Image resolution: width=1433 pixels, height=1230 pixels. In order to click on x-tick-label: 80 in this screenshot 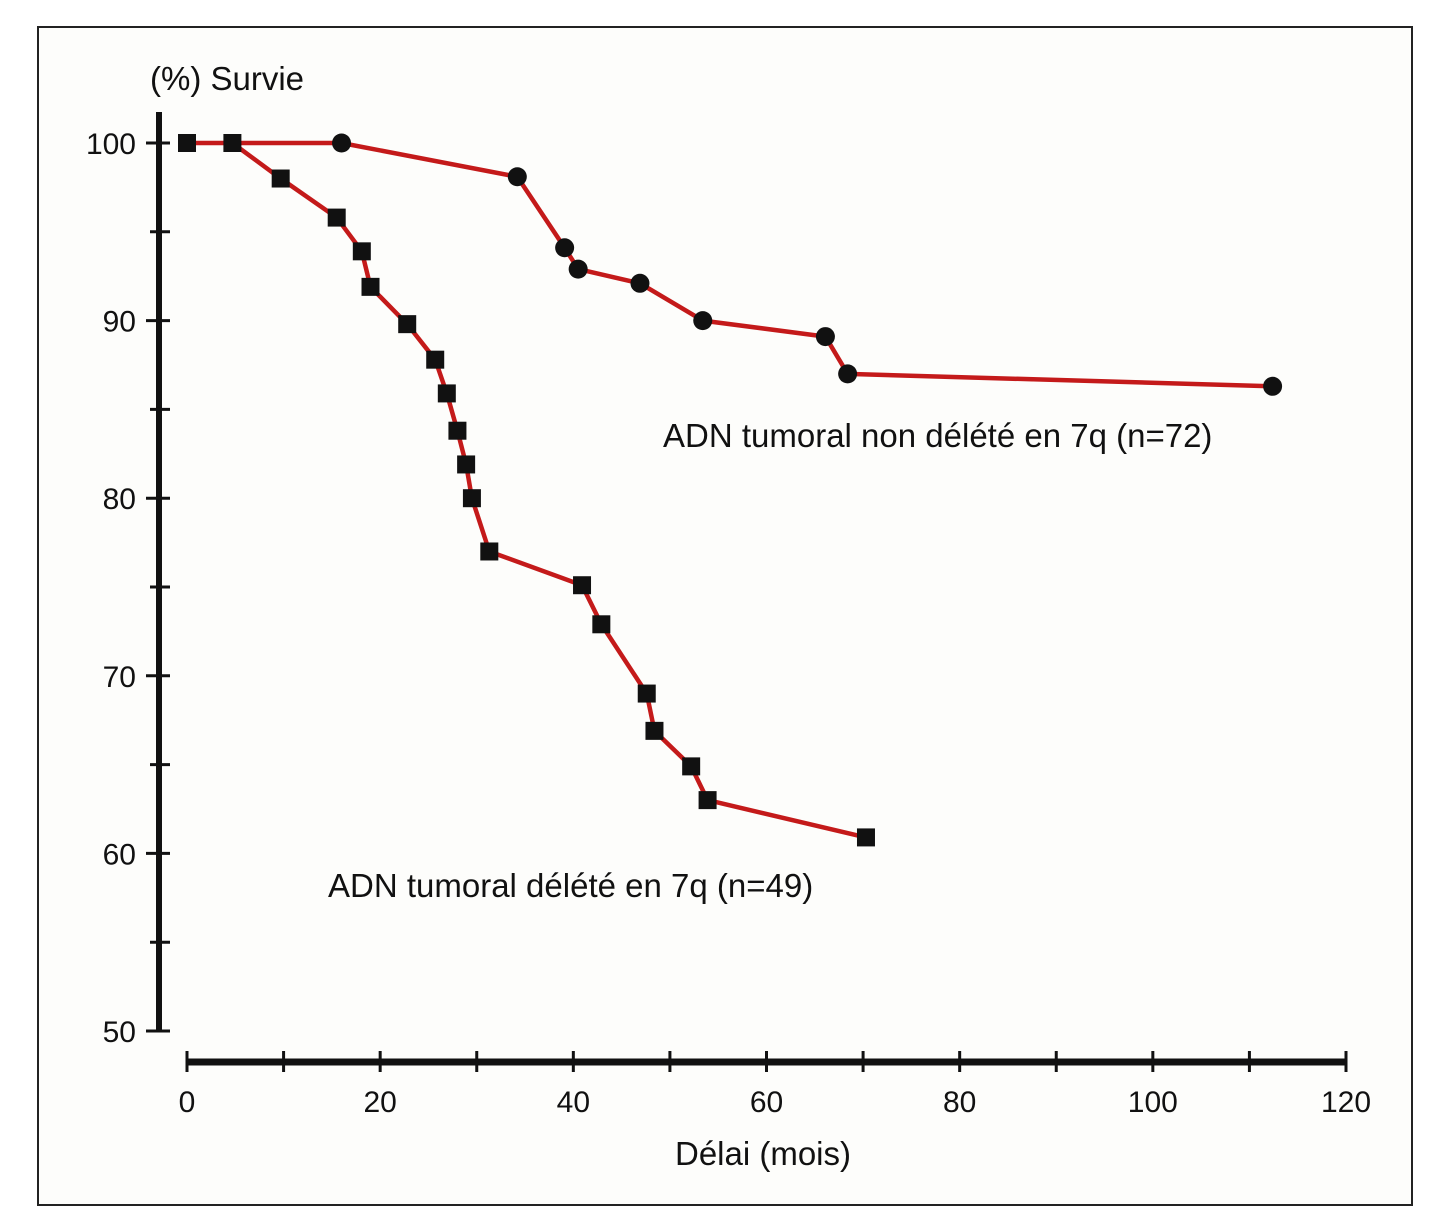, I will do `click(959, 1102)`.